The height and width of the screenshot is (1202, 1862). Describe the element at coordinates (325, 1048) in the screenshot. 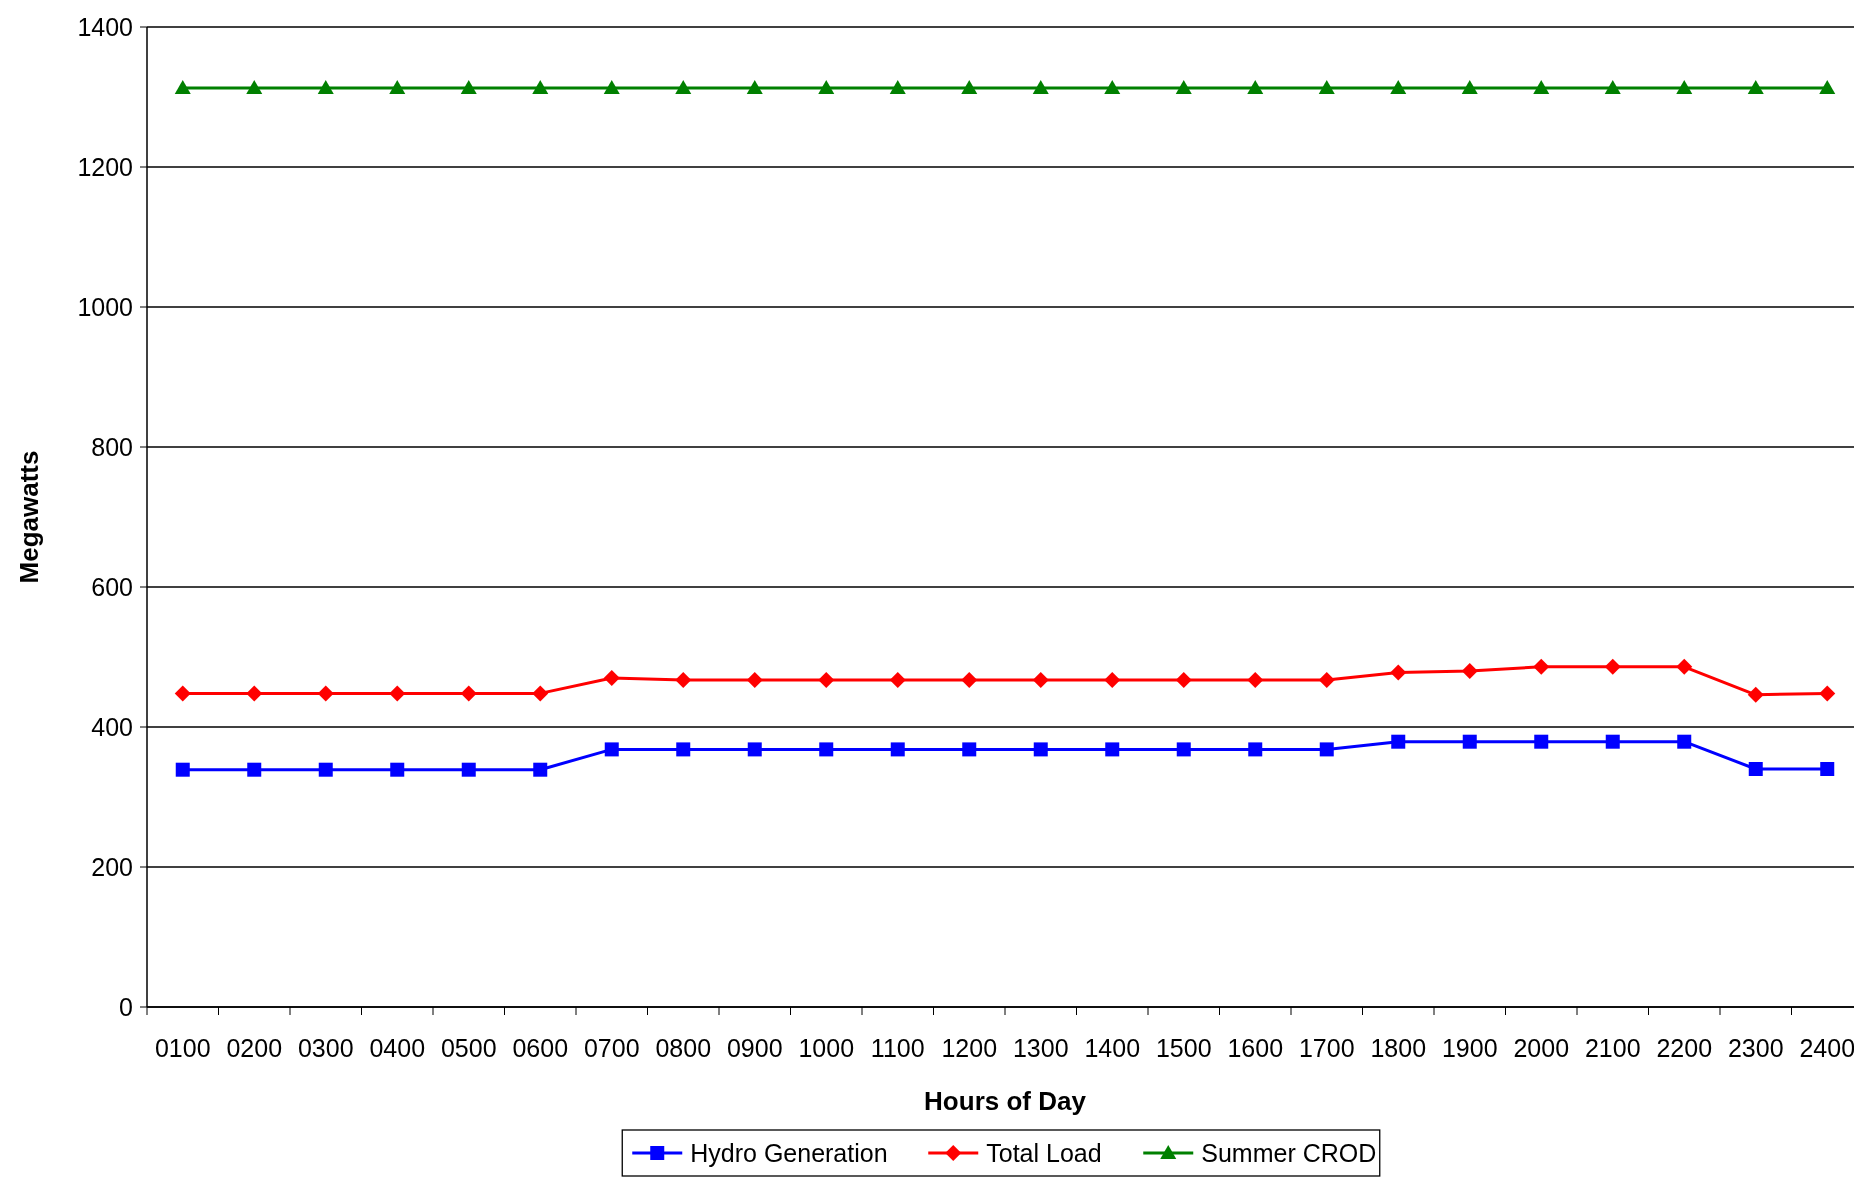

I see `x-tick-label: 0300` at that location.